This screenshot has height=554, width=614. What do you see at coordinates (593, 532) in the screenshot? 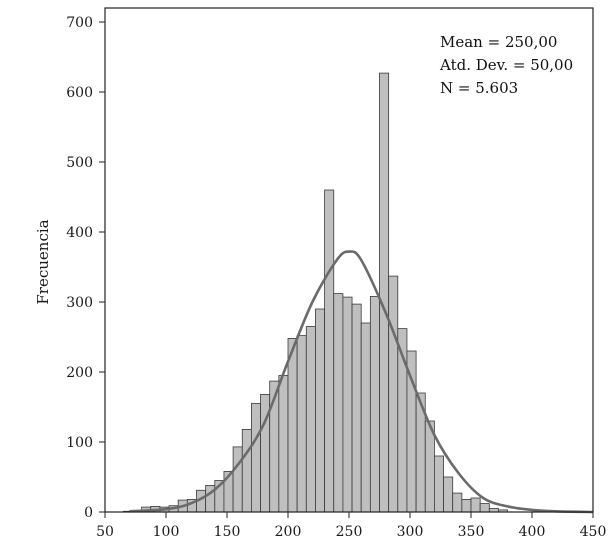
I see `x-tick-label: 450` at bounding box center [593, 532].